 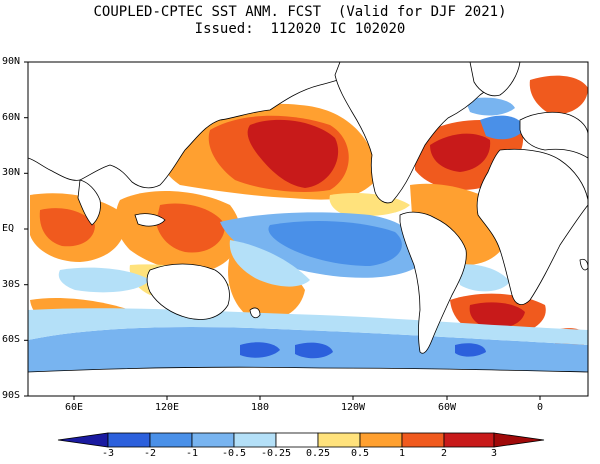 I want to click on land-indonesia, so click(x=150, y=220).